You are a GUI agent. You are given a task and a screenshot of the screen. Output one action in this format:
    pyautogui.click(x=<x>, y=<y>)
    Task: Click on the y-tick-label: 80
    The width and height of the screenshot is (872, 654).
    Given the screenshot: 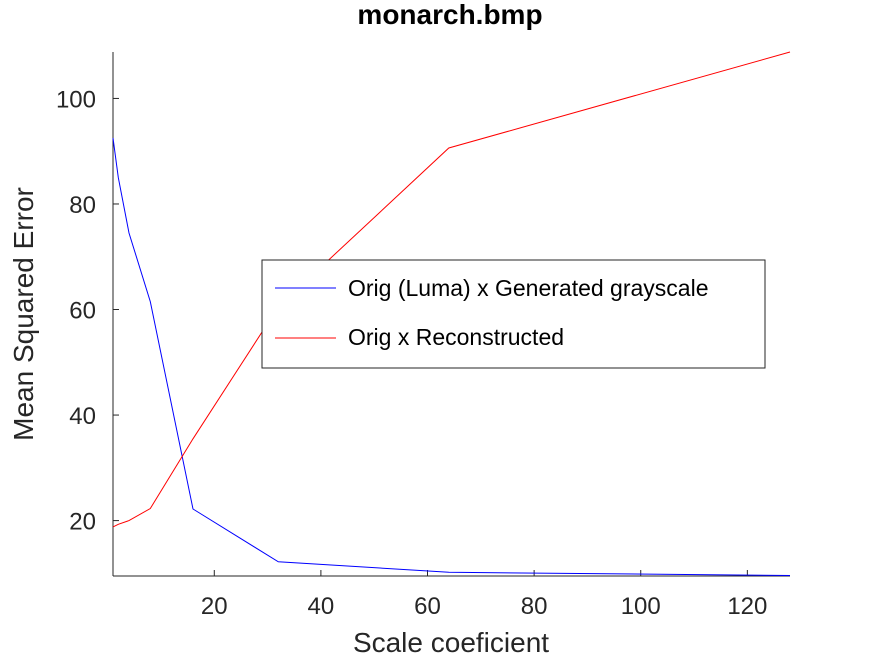 What is the action you would take?
    pyautogui.click(x=82, y=205)
    